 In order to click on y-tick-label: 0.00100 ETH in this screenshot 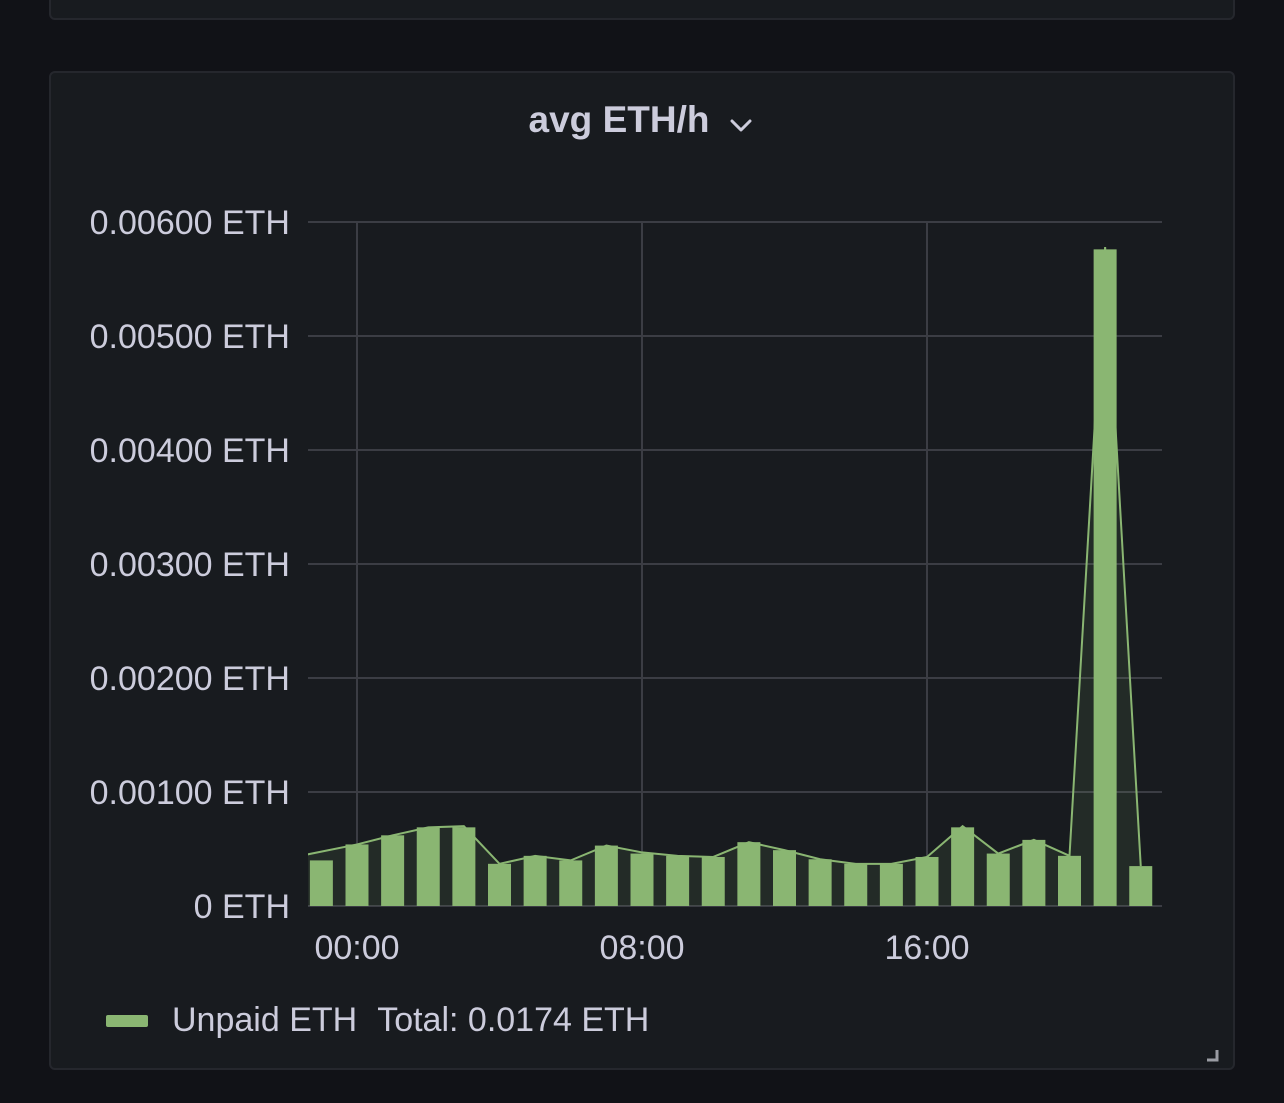, I will do `click(190, 793)`.